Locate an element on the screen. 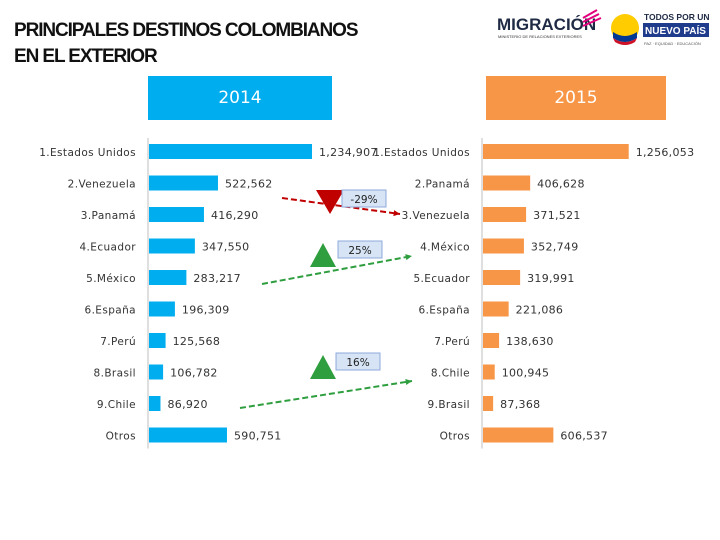 Image resolution: width=720 pixels, height=540 pixels. category-label-2015-2: 2.Panamá is located at coordinates (442, 185).